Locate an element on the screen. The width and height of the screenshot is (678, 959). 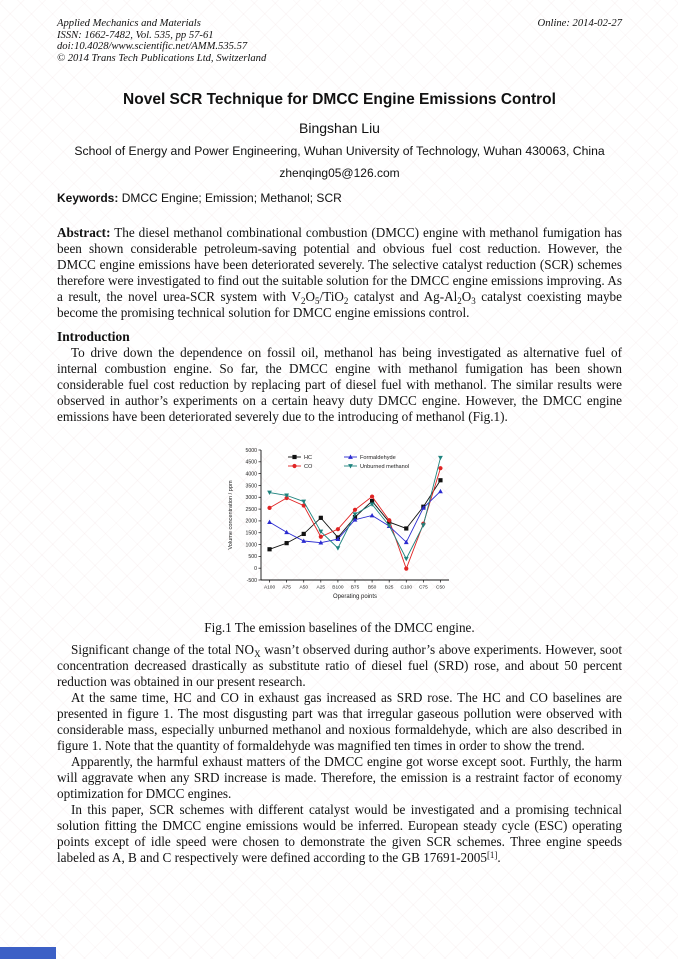
svg-text: 1500 is located at coordinates (251, 534).